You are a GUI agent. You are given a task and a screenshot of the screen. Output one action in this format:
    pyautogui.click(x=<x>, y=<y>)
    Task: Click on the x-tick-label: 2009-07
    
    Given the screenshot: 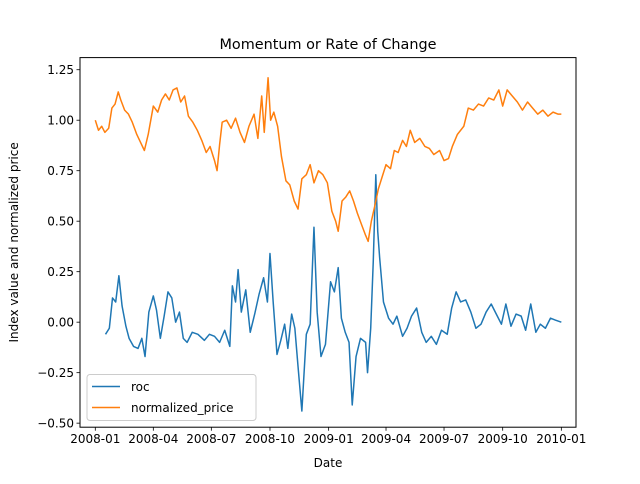 What is the action you would take?
    pyautogui.click(x=444, y=439)
    